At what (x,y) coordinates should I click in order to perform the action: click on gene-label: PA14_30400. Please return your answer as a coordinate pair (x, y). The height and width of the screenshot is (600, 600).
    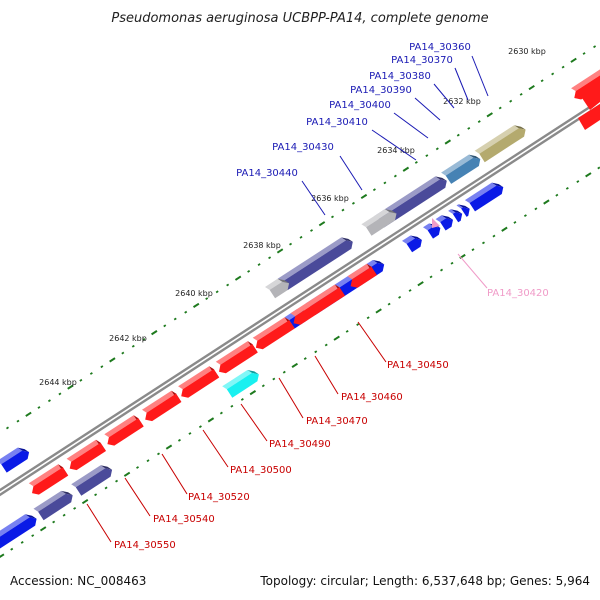
    Looking at the image, I should click on (360, 105).